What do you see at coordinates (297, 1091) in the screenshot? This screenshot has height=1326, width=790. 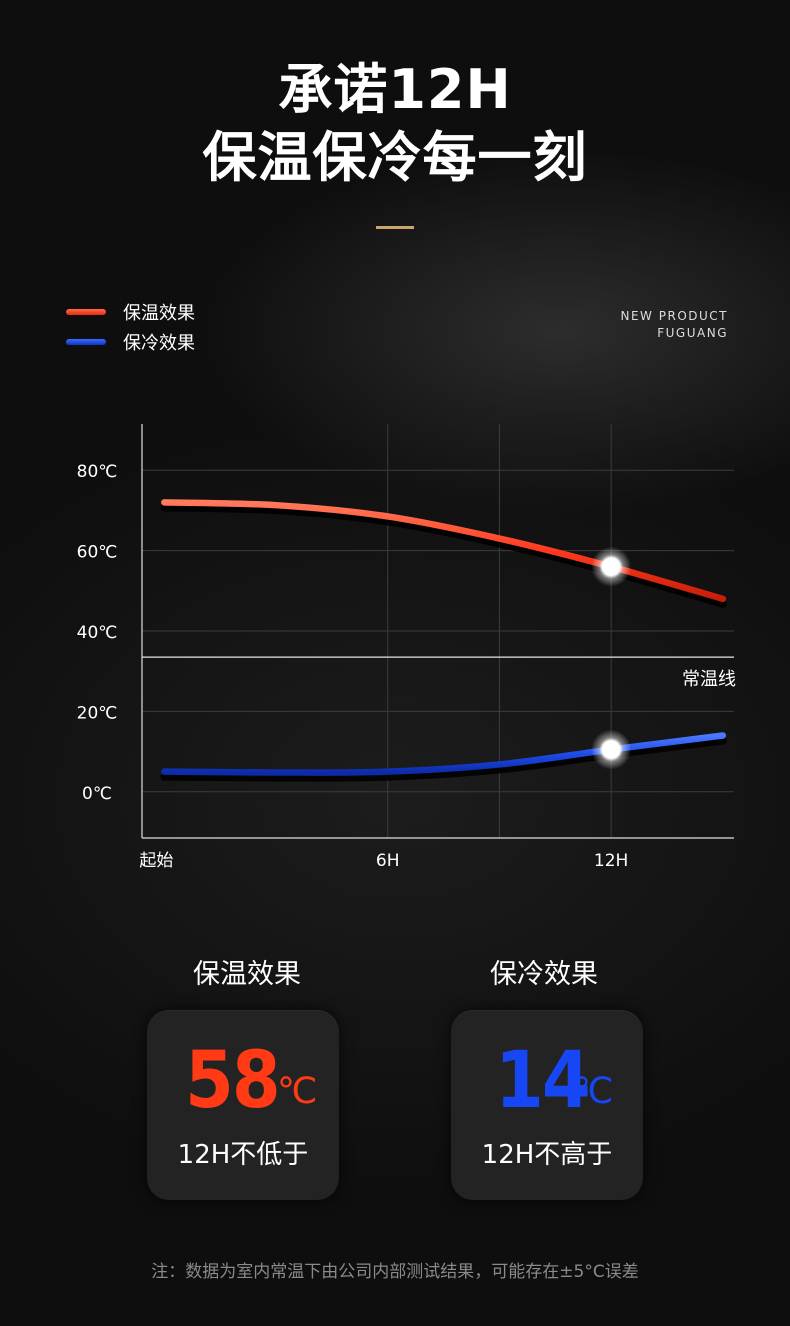 I see `warm-unit: ℃` at bounding box center [297, 1091].